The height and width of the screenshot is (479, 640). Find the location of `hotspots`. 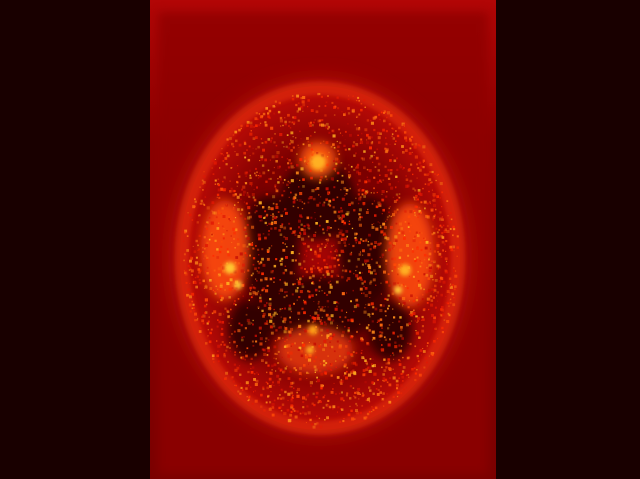

hotspots is located at coordinates (317, 254).